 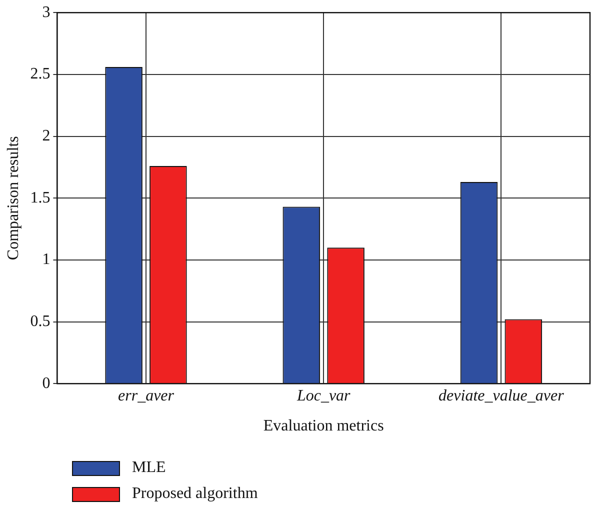 I want to click on x-tick-label: Loc_var, so click(x=324, y=395).